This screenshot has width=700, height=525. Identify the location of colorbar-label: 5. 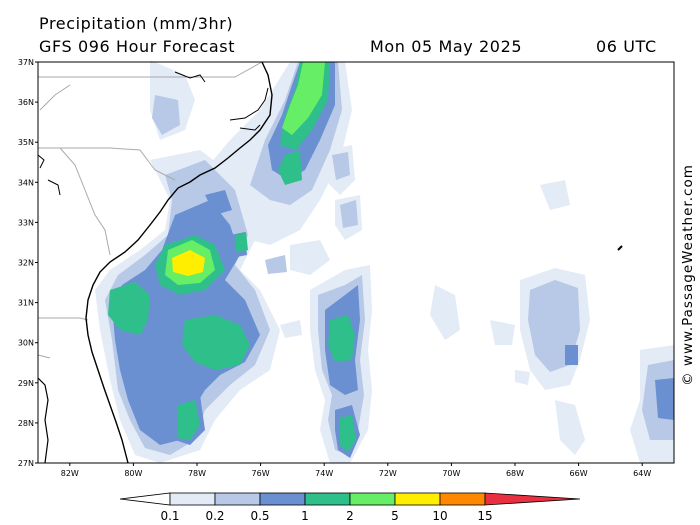
(395, 516).